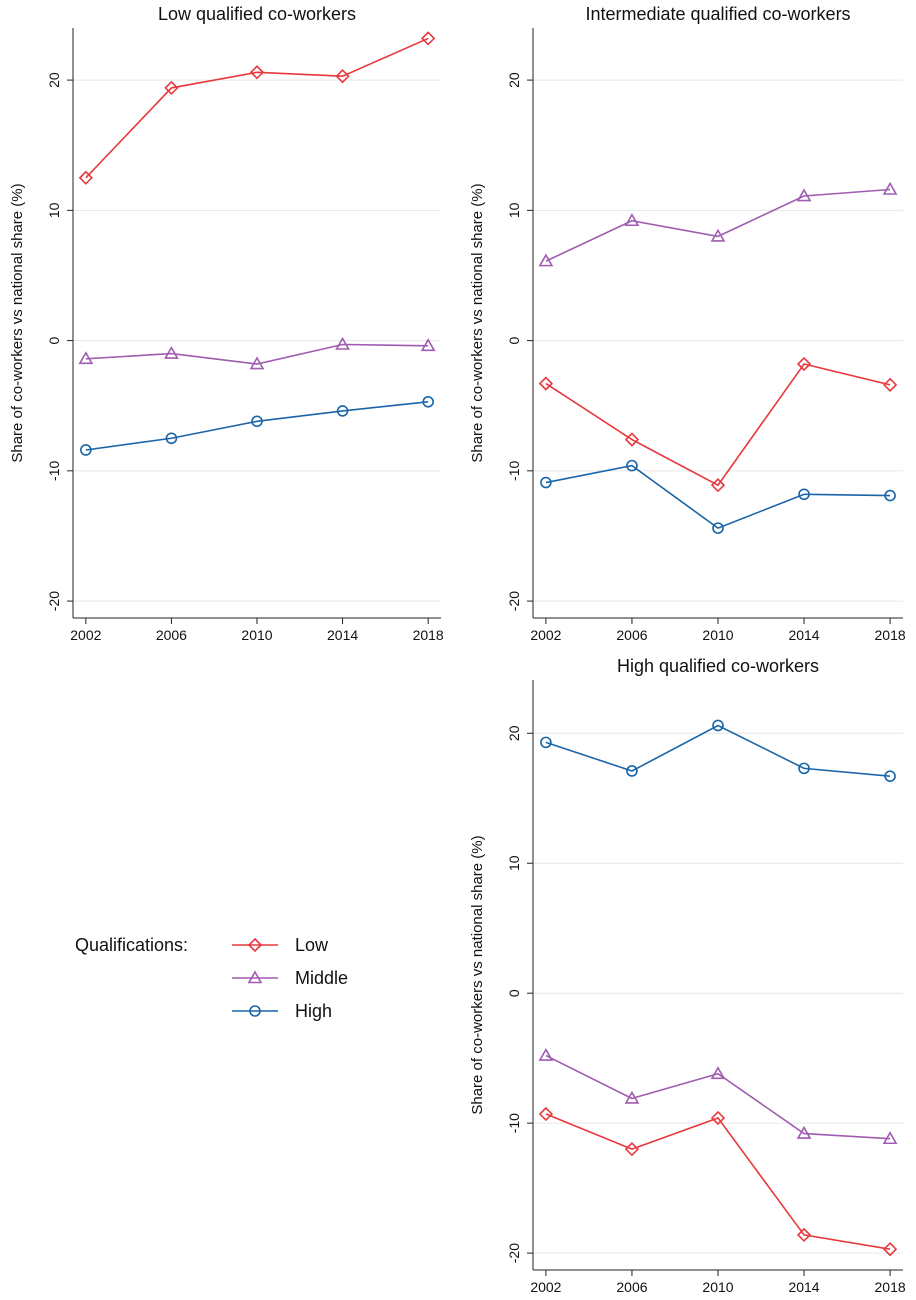  I want to click on legend-label: Middle, so click(321, 978).